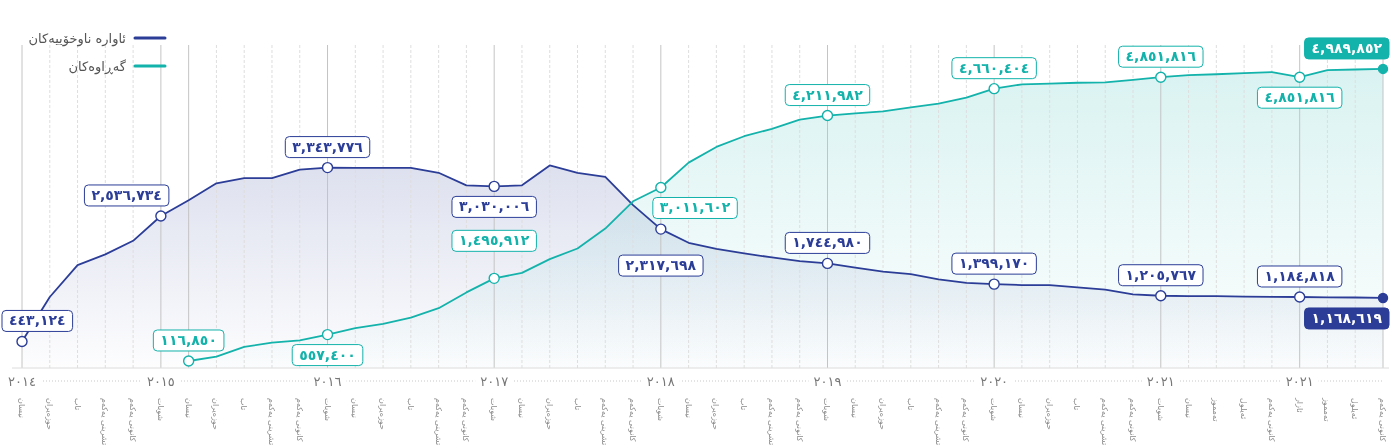  What do you see at coordinates (22, 381) in the screenshot?
I see `text: ٢٠١٤` at bounding box center [22, 381].